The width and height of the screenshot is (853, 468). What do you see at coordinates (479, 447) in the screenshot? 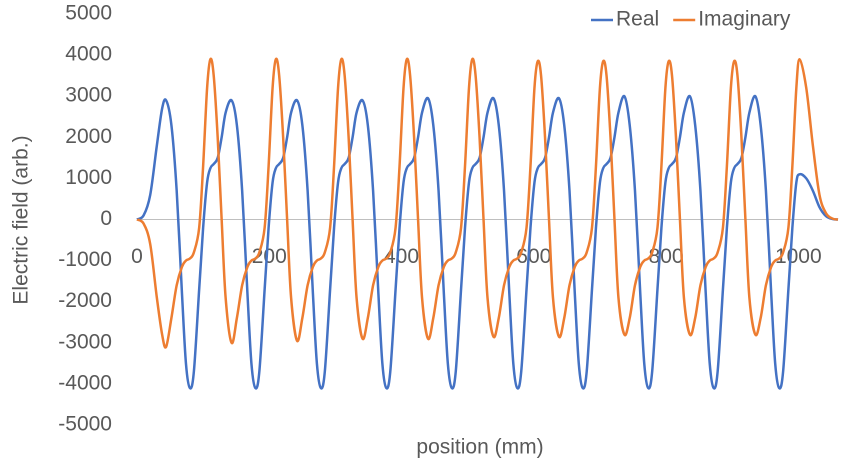
I see `x-axis-title: position (mm)` at bounding box center [479, 447].